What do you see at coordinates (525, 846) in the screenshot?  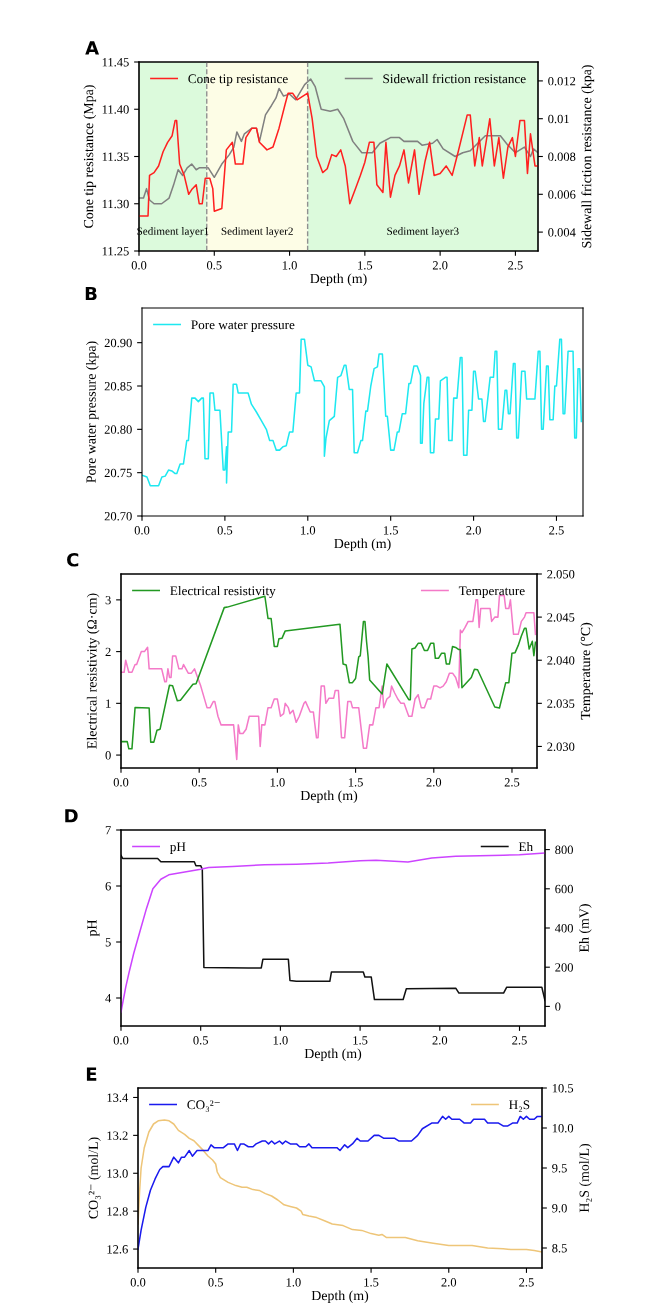 I see `legend-label: Eh` at bounding box center [525, 846].